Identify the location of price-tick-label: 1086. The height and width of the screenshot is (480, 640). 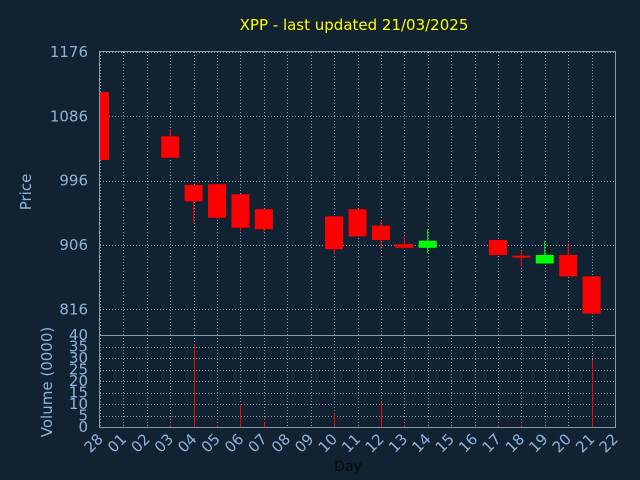
(69, 116).